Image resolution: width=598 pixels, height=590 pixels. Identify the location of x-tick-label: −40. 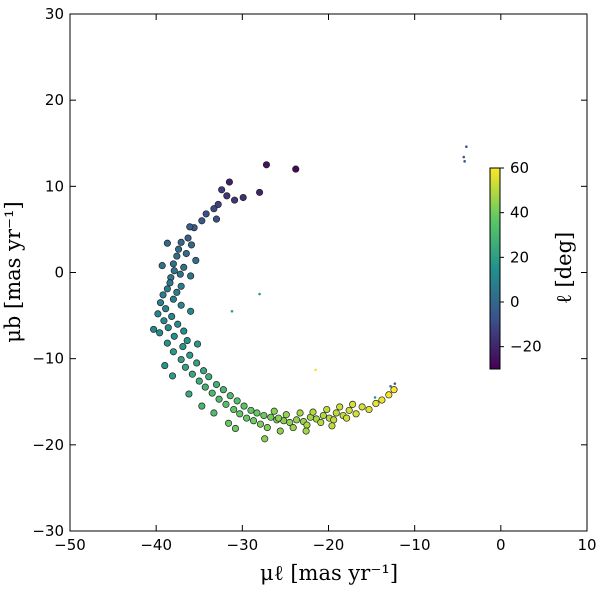
(156, 545).